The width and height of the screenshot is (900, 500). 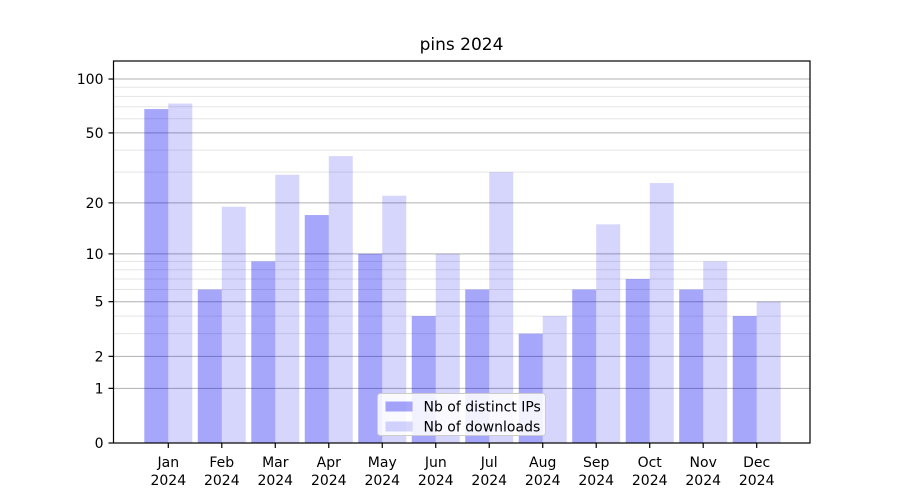 I want to click on x-tick-label-month: Oct, so click(x=650, y=463).